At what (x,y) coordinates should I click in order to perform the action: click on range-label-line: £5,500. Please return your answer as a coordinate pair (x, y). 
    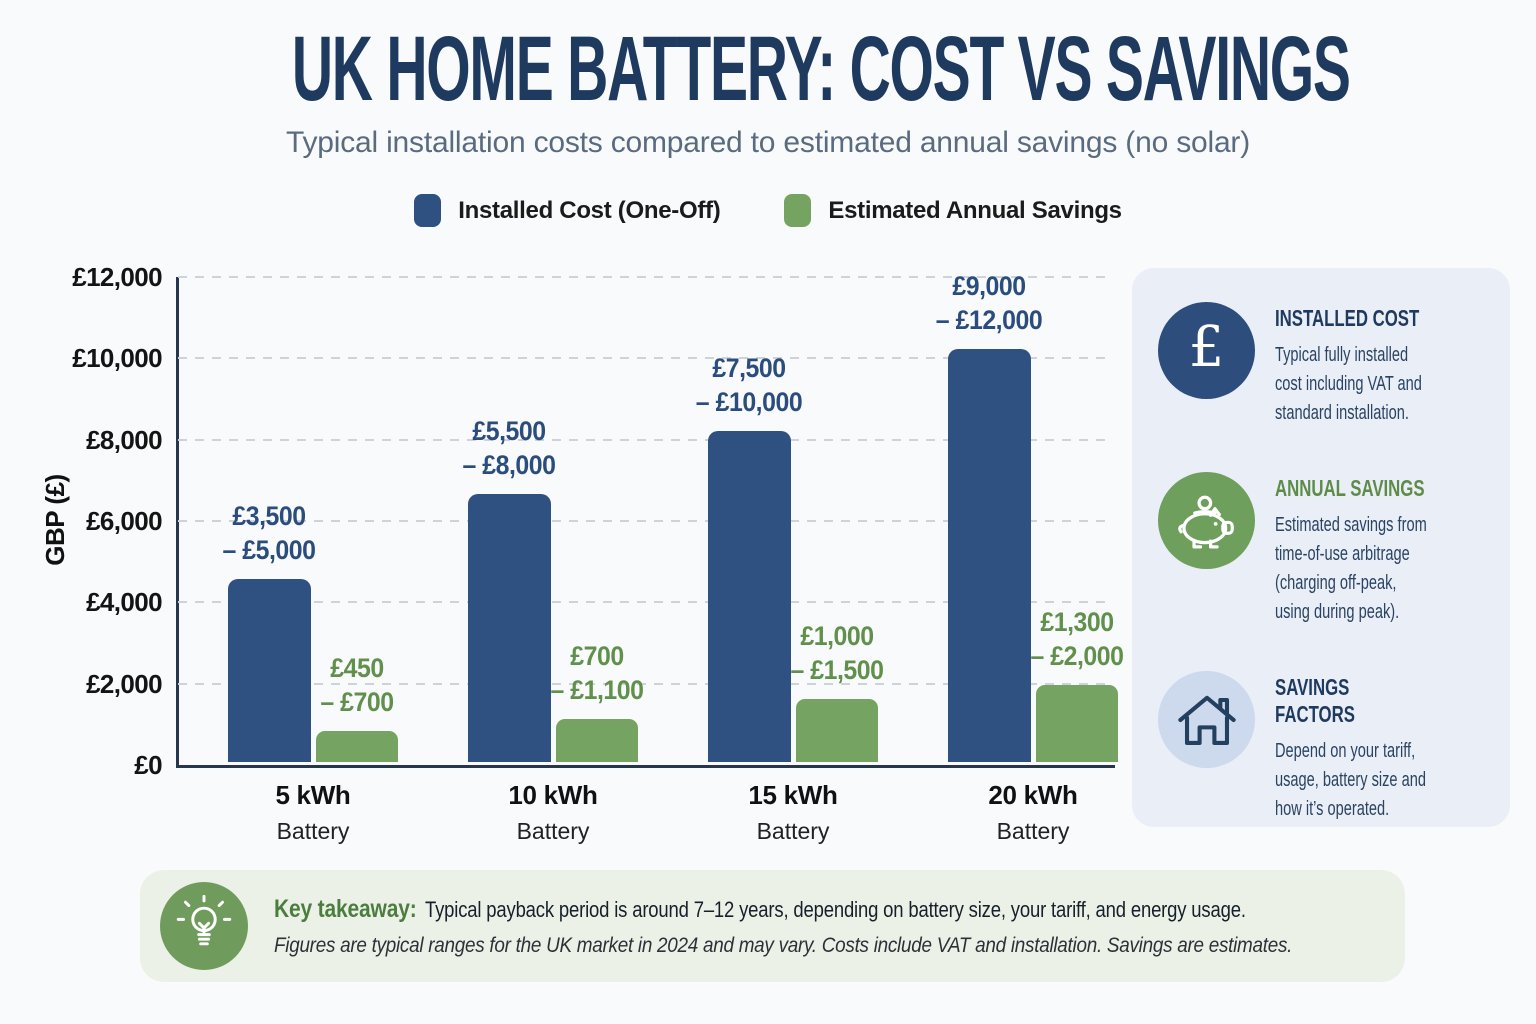
    Looking at the image, I should click on (509, 431).